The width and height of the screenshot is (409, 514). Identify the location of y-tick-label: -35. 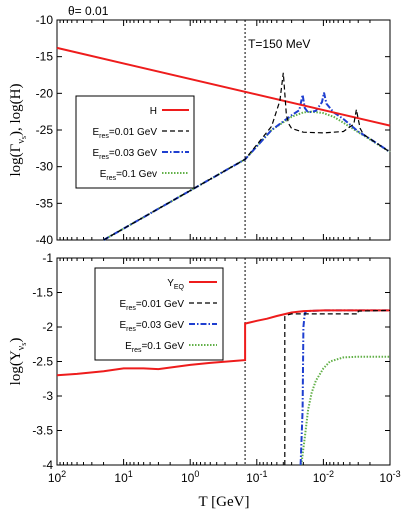
(45, 203).